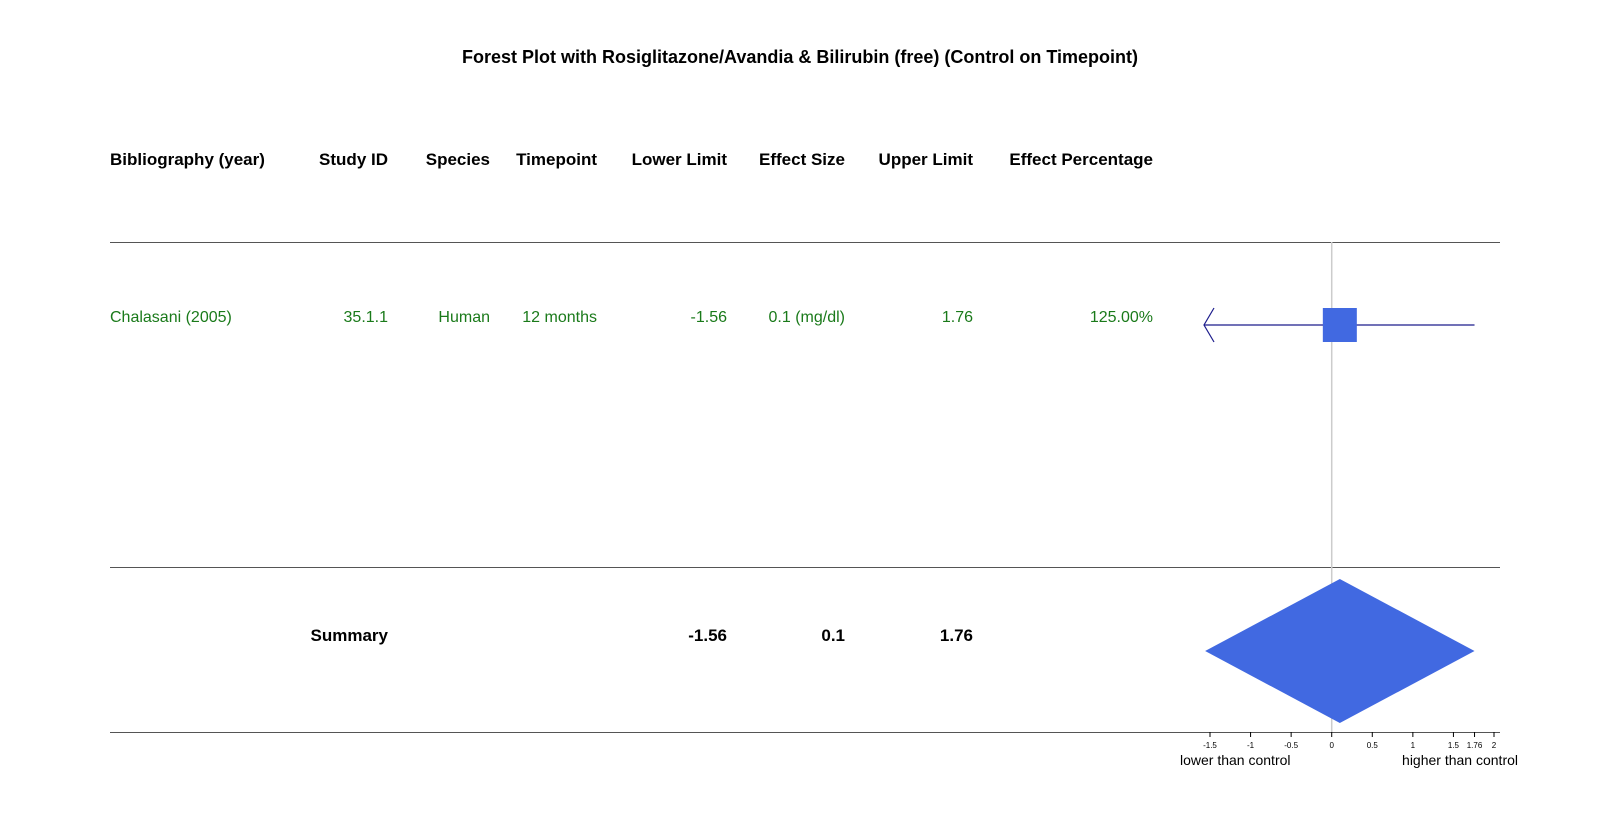 This screenshot has width=1600, height=822. I want to click on row-species: Human, so click(464, 317).